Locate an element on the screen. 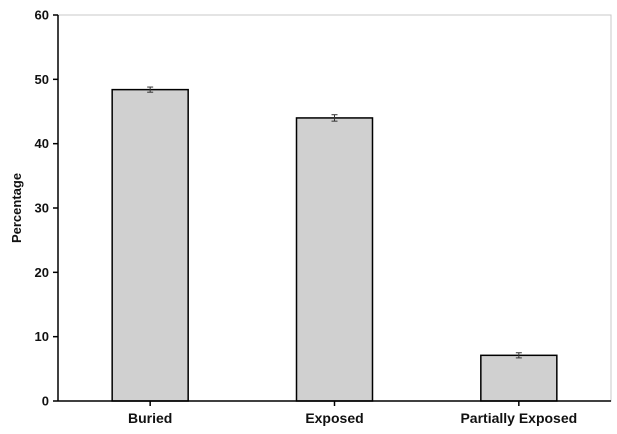 This screenshot has width=617, height=434. y-axis-ticks: 0 10 20 30 40 50 60 is located at coordinates (46, 208).